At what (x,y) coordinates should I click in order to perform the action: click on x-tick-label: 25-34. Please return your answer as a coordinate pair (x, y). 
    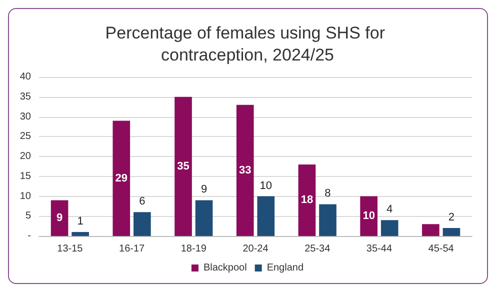
    Looking at the image, I should click on (317, 249).